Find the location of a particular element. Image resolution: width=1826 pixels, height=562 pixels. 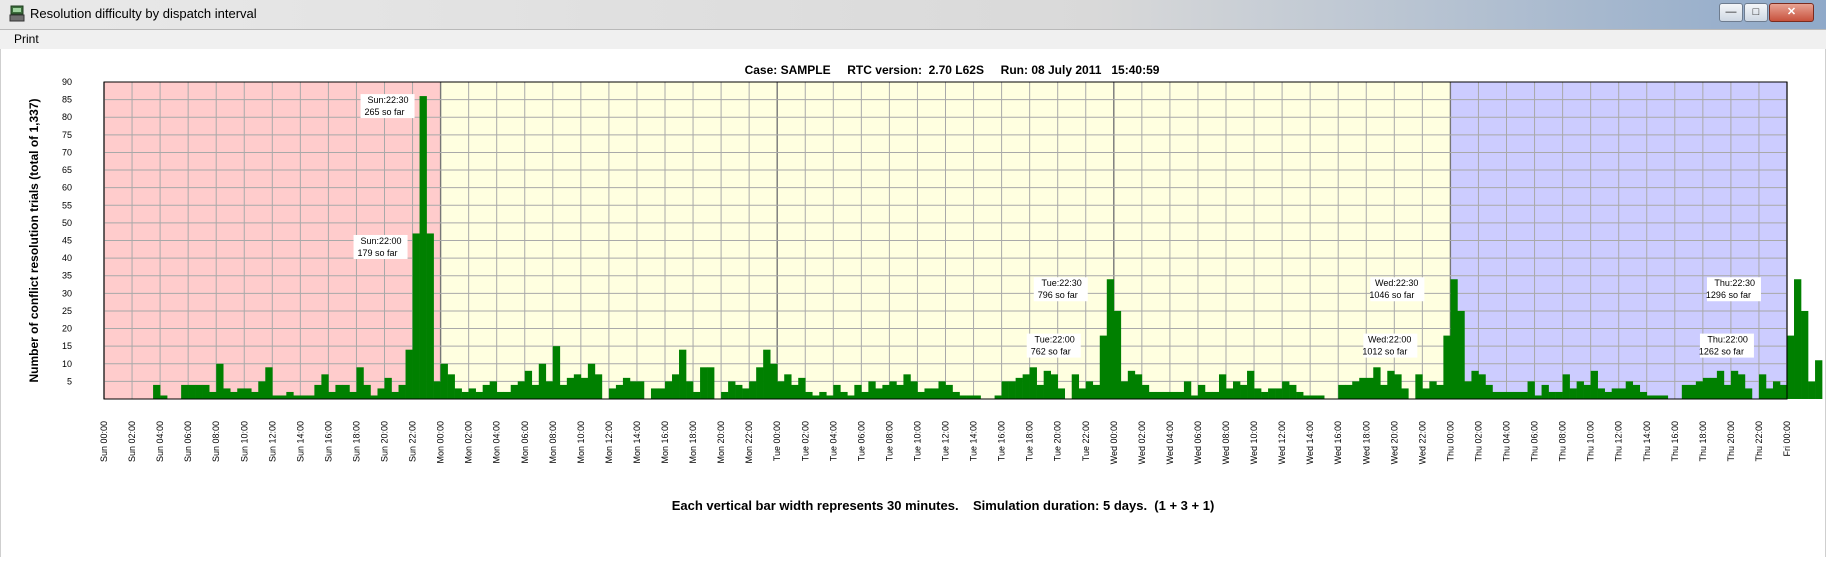

x-tick-label: Mon 20:00 is located at coordinates (721, 442).